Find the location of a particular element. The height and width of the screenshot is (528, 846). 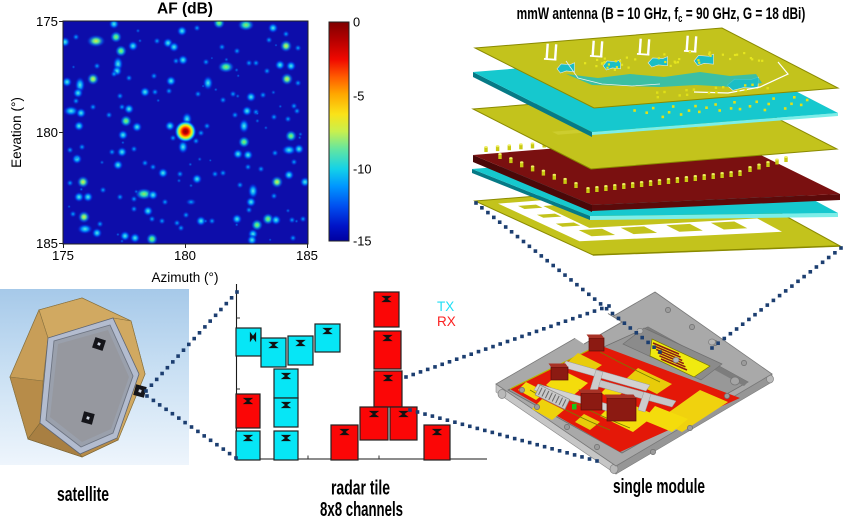

svg-text: RX is located at coordinates (446, 321).